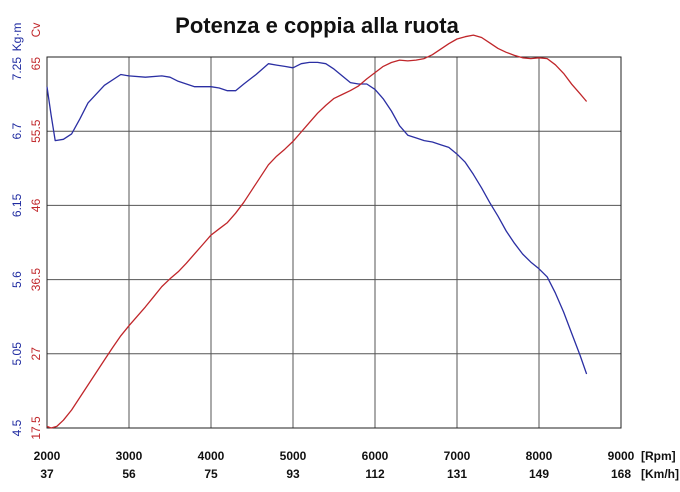  What do you see at coordinates (36, 280) in the screenshot?
I see `power-tick-label: 36.5` at bounding box center [36, 280].